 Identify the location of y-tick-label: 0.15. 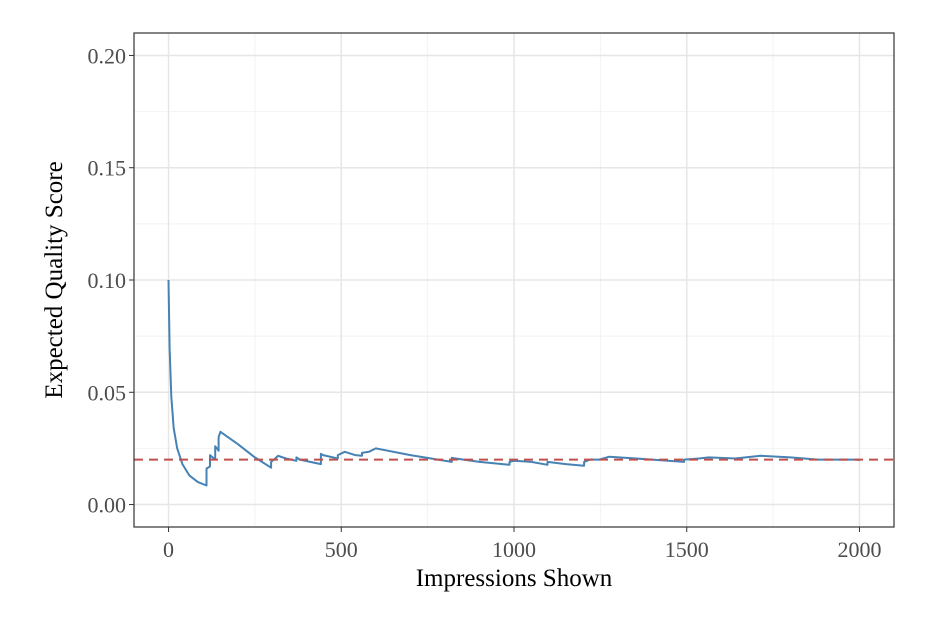
(107, 168).